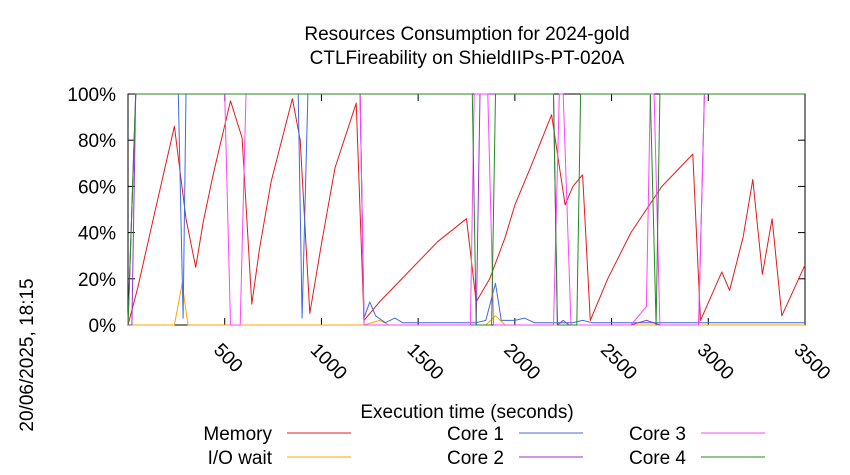  Describe the element at coordinates (237, 434) in the screenshot. I see `legend-label: Memory` at that location.